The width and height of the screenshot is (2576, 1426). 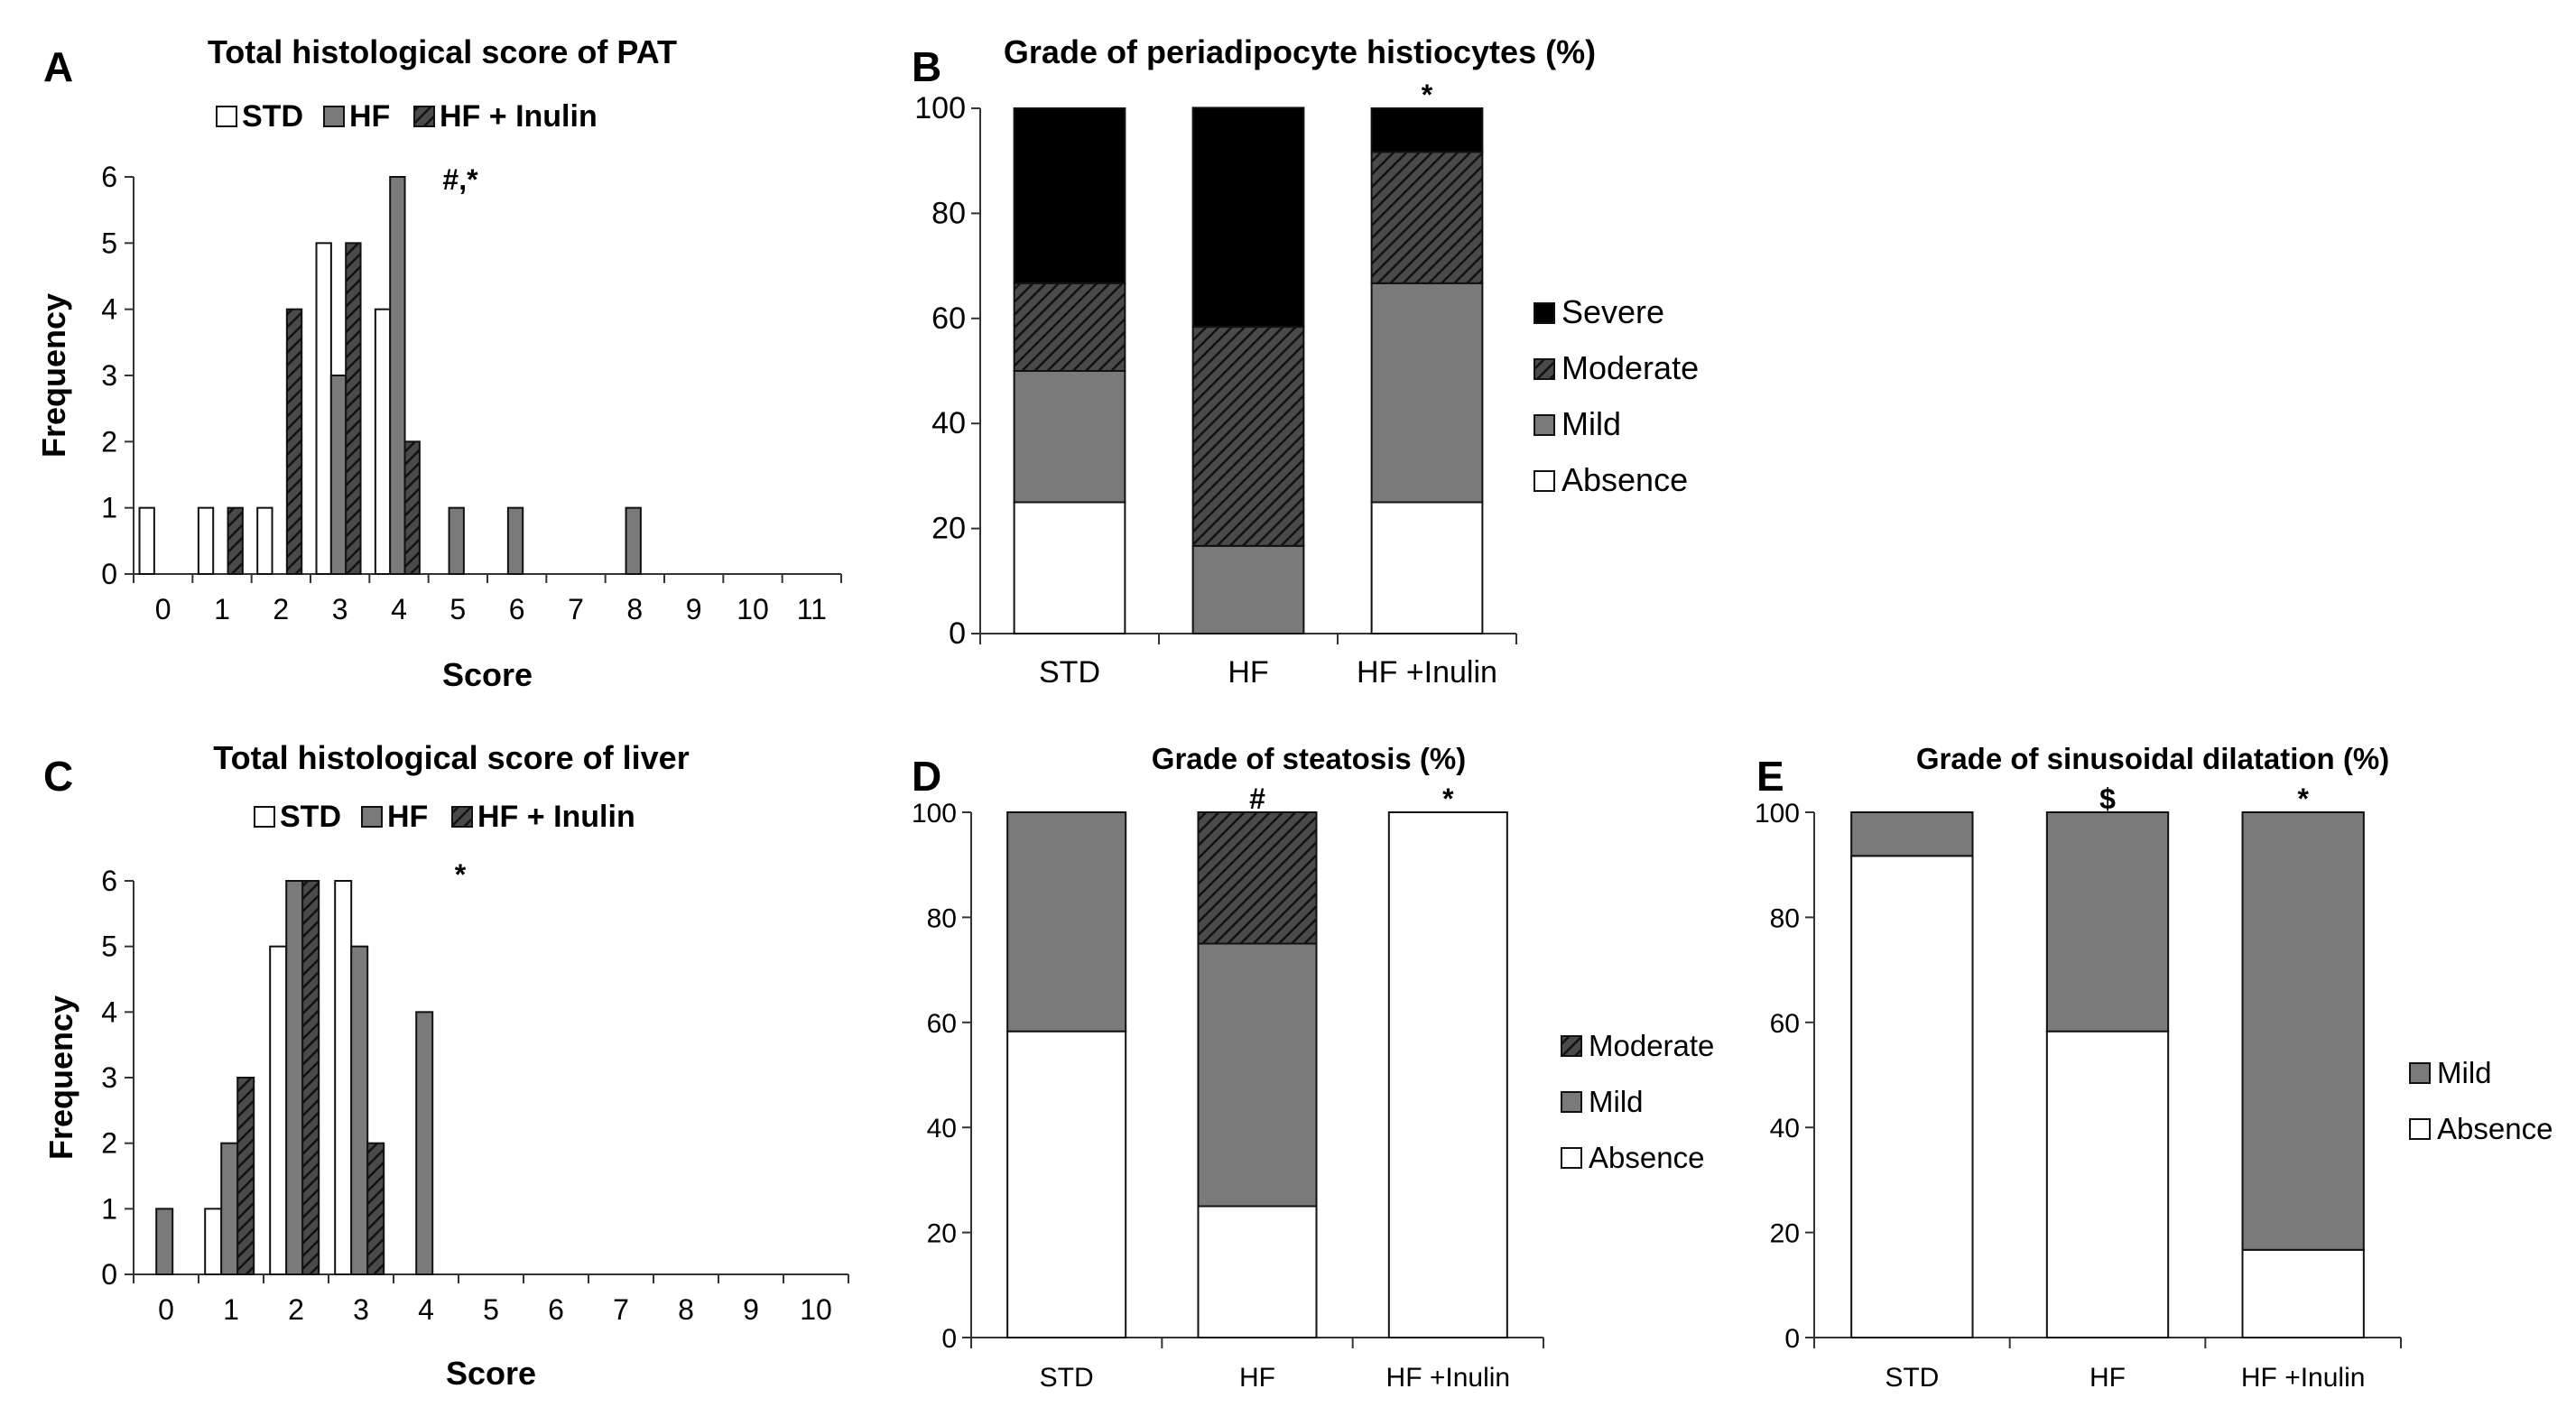 I want to click on x-tick-label: 5, so click(x=491, y=1309).